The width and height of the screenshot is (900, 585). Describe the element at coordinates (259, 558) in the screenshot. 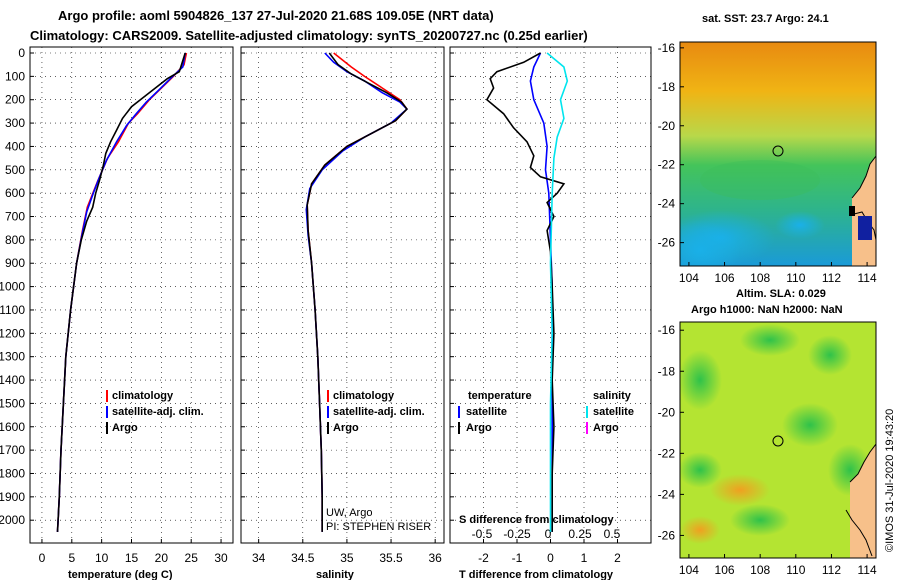

I see `x-tick-label: 34` at that location.